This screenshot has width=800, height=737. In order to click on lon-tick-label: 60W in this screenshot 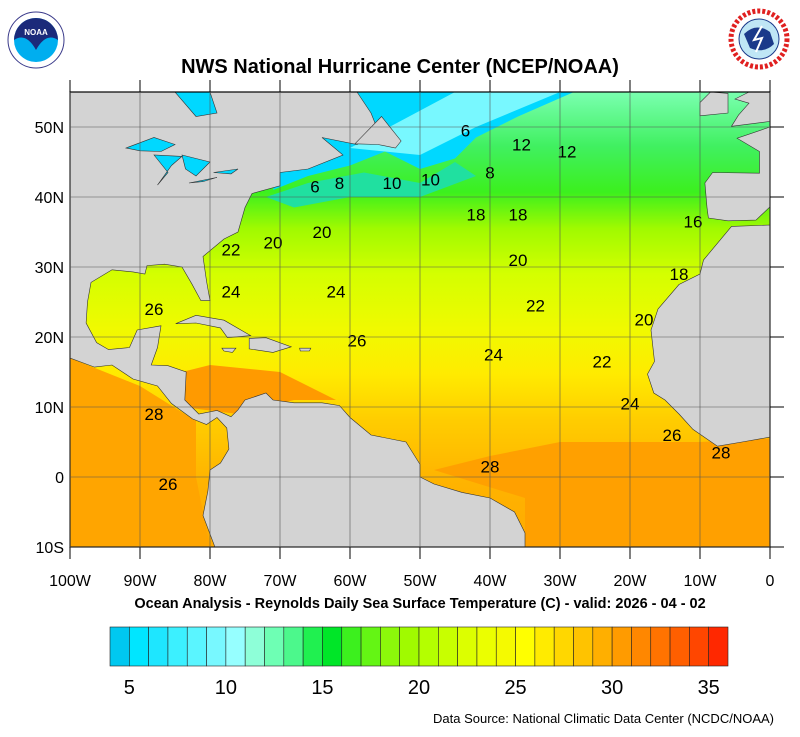, I will do `click(351, 581)`.